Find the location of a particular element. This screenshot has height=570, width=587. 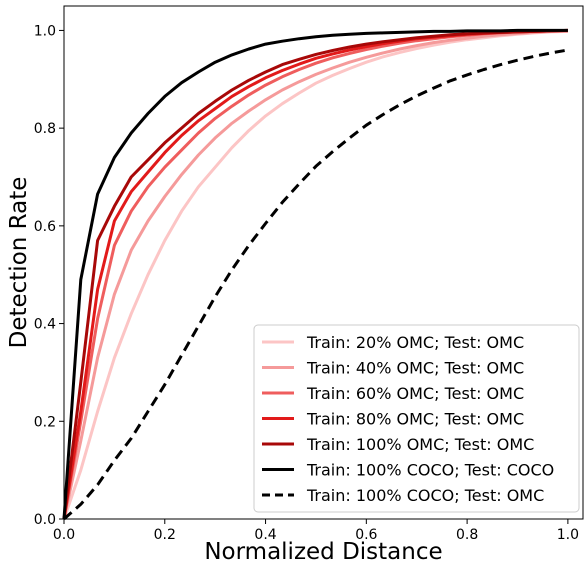

x-tick-label: 0.0 is located at coordinates (64, 535).